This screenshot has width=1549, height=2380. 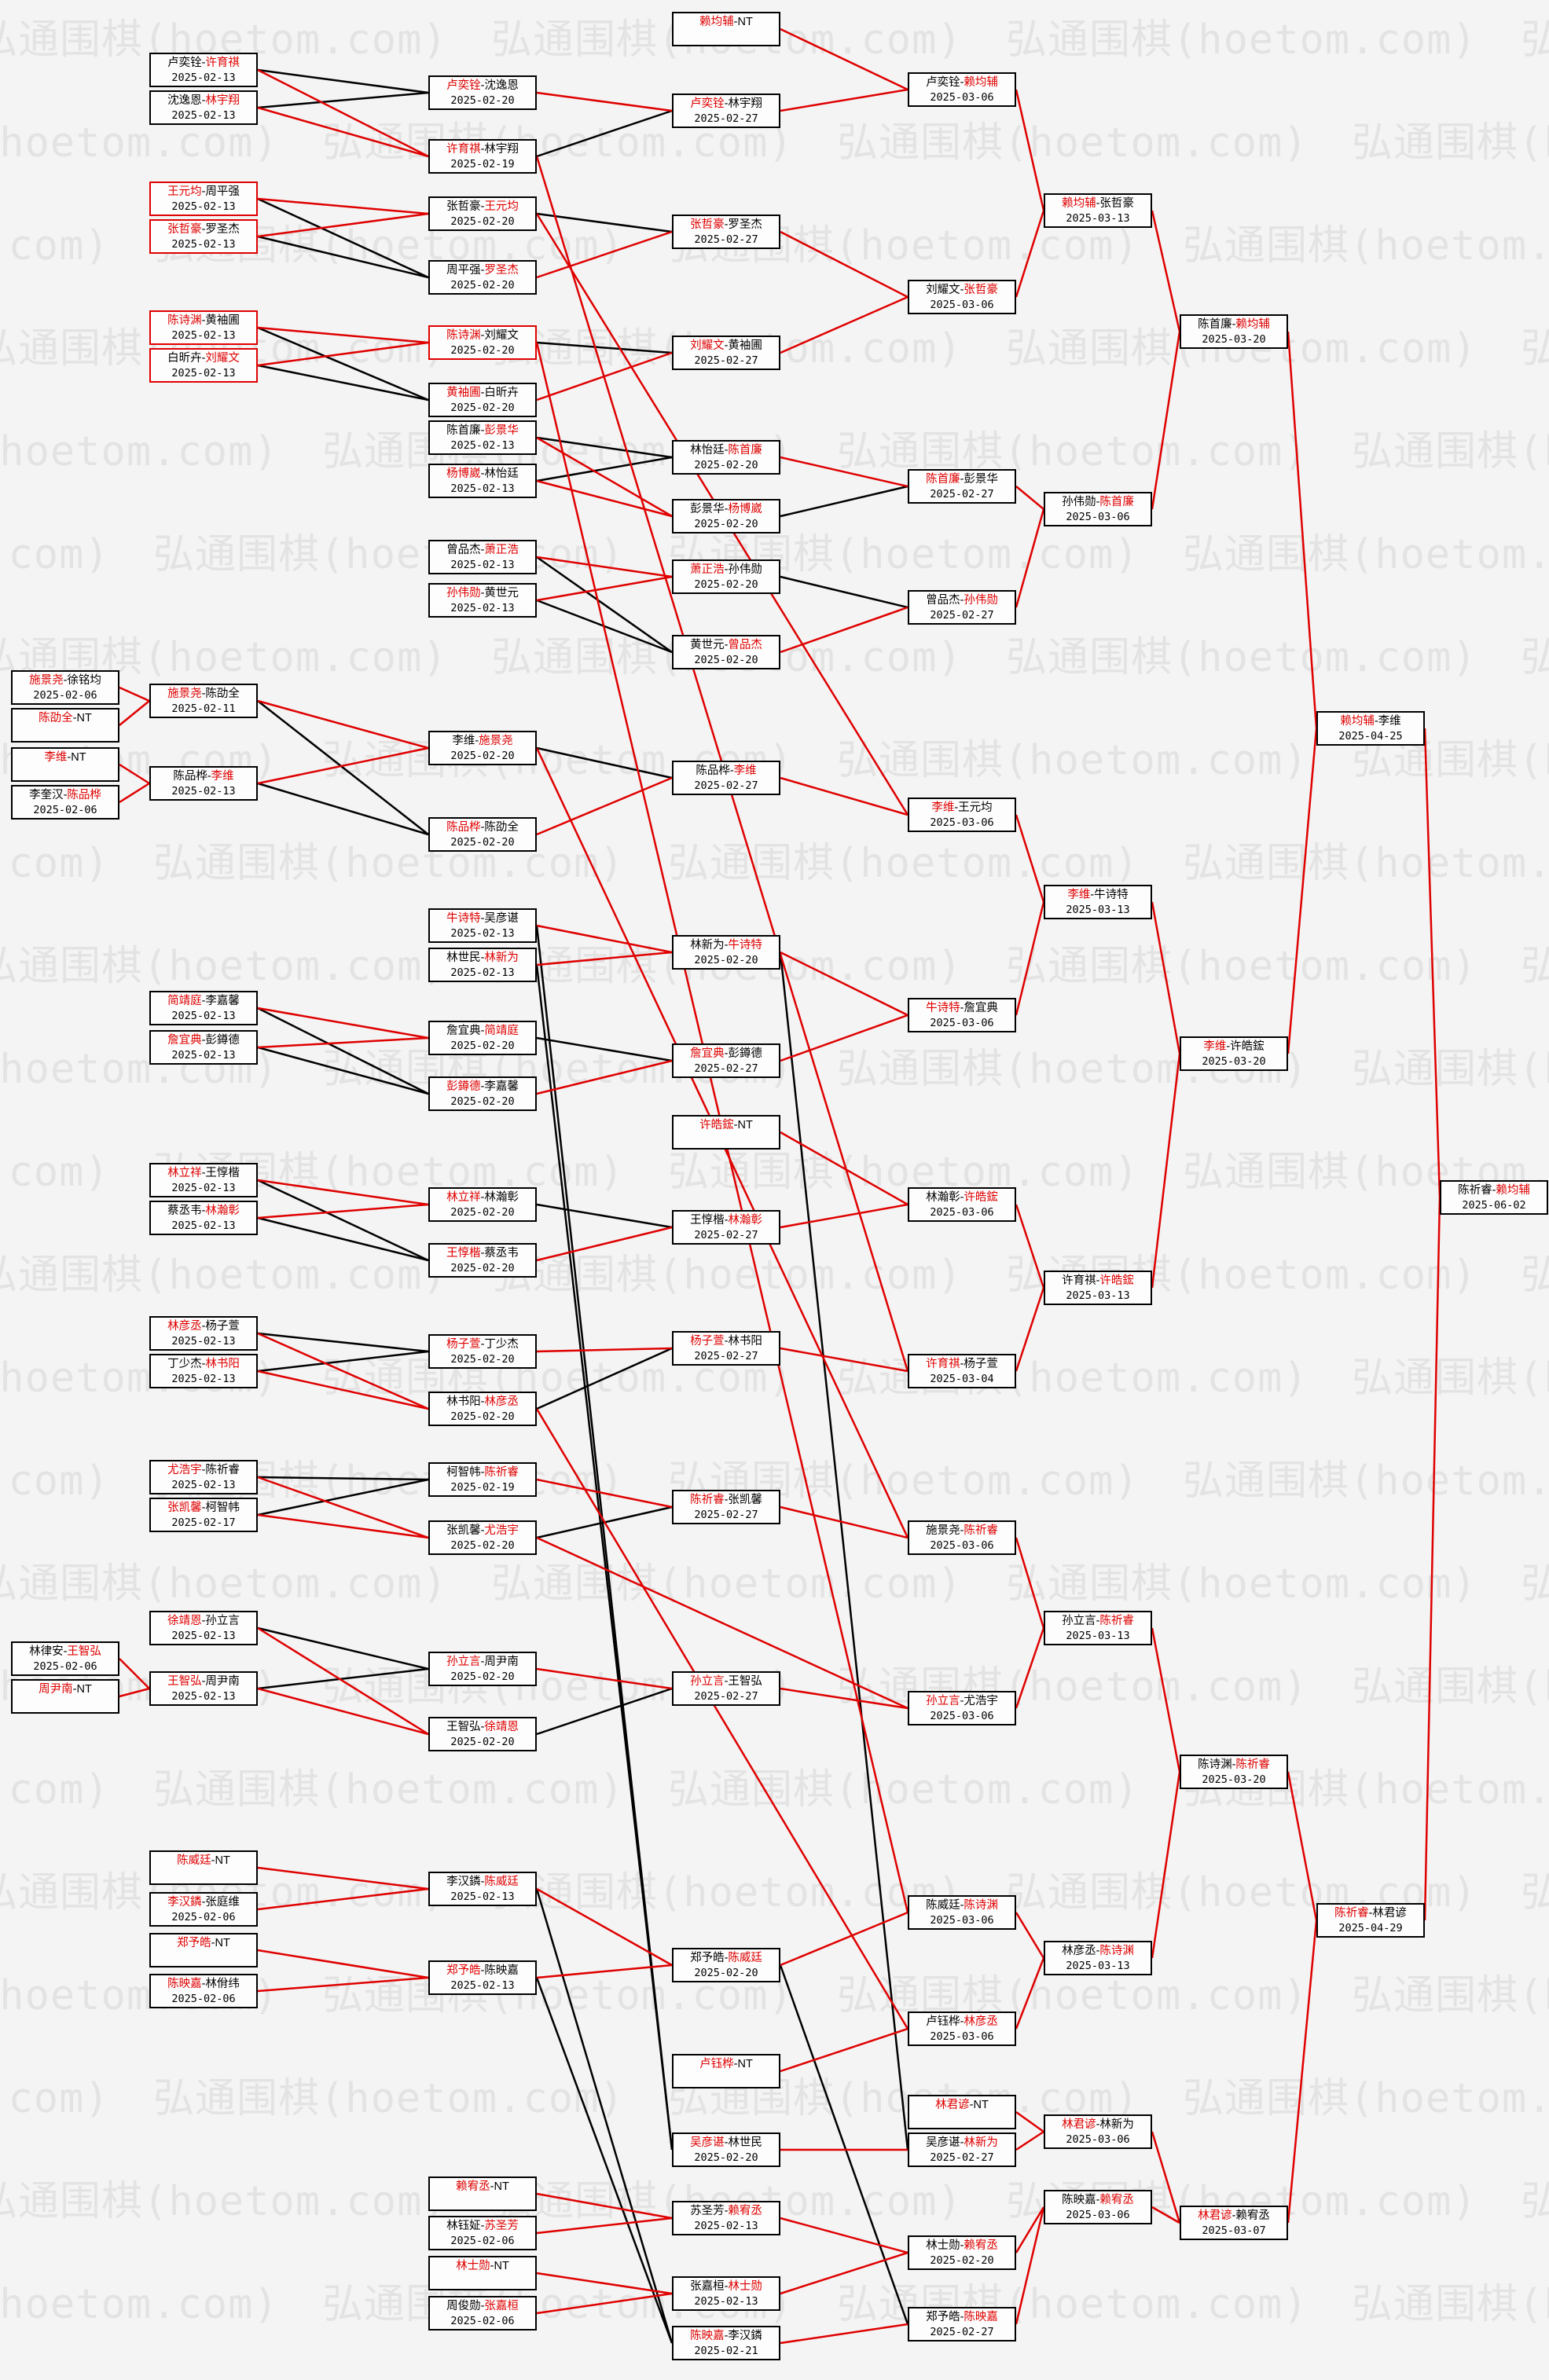 What do you see at coordinates (482, 1669) in the screenshot?
I see `match-node: 孙立言-周尹南 2025-02-20` at bounding box center [482, 1669].